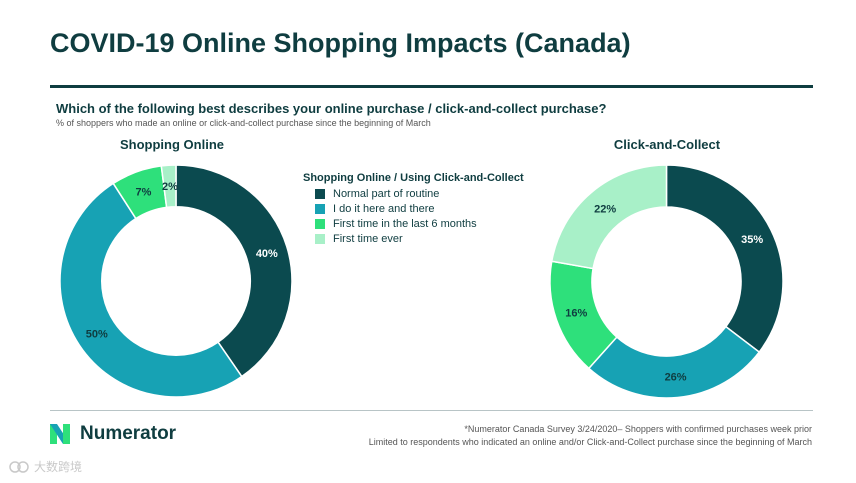 Image resolution: width=856 pixels, height=483 pixels. What do you see at coordinates (676, 378) in the screenshot?
I see `slice-label: 26%` at bounding box center [676, 378].